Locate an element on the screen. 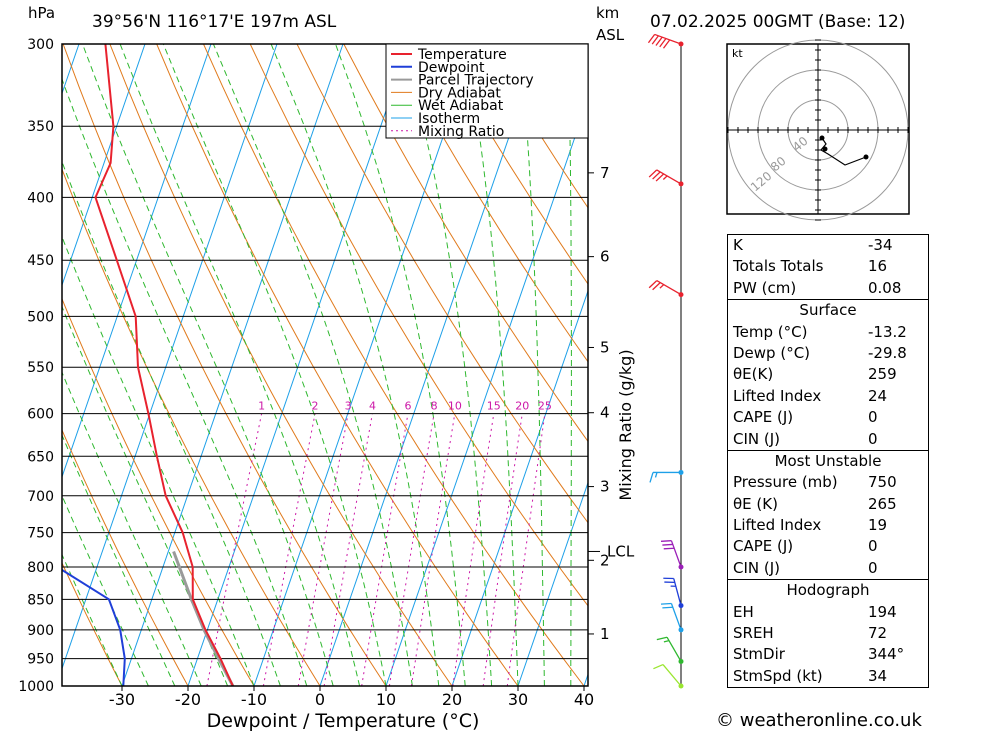 Image resolution: width=1000 pixels, height=733 pixels. temperature-line is located at coordinates (164, 365).